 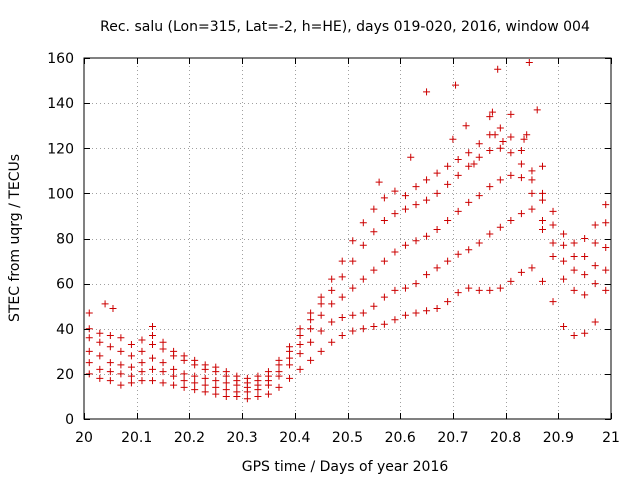 What do you see at coordinates (189, 438) in the screenshot?
I see `x-tick-label: 20.2` at bounding box center [189, 438].